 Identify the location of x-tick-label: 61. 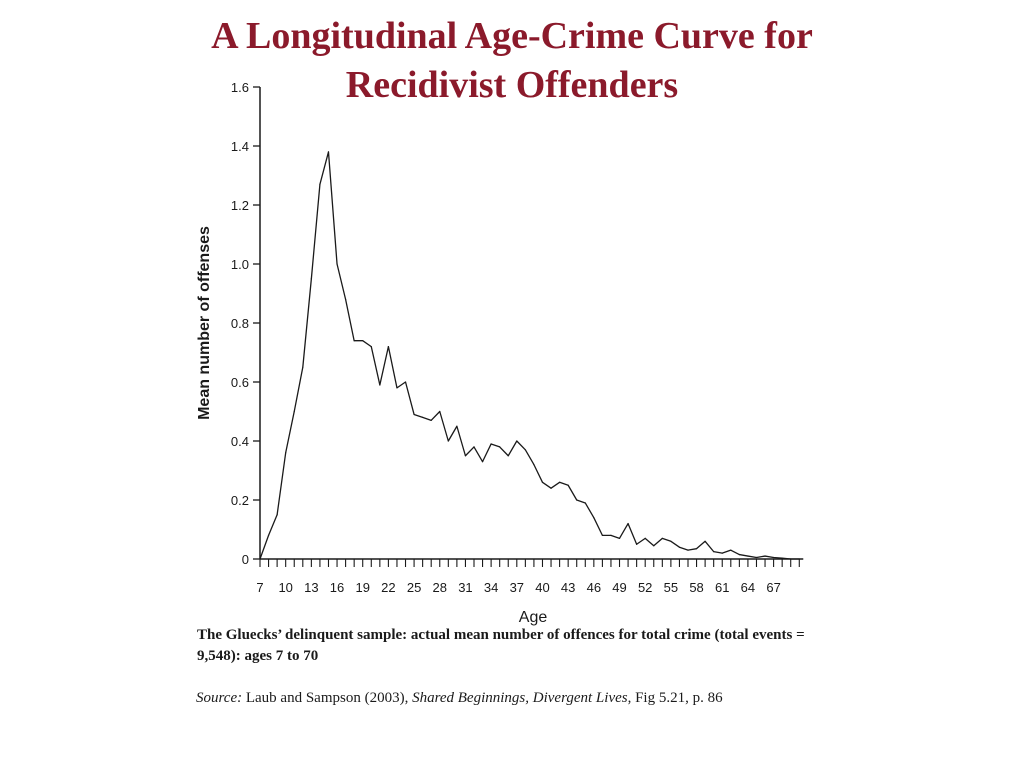
(722, 587).